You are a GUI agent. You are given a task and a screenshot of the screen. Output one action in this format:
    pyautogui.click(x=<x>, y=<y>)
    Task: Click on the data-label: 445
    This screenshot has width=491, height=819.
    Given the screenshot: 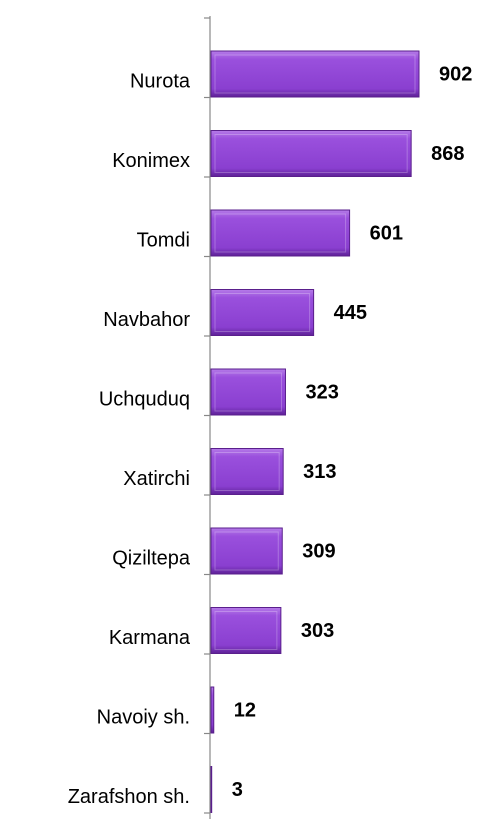 What is the action you would take?
    pyautogui.click(x=350, y=313)
    